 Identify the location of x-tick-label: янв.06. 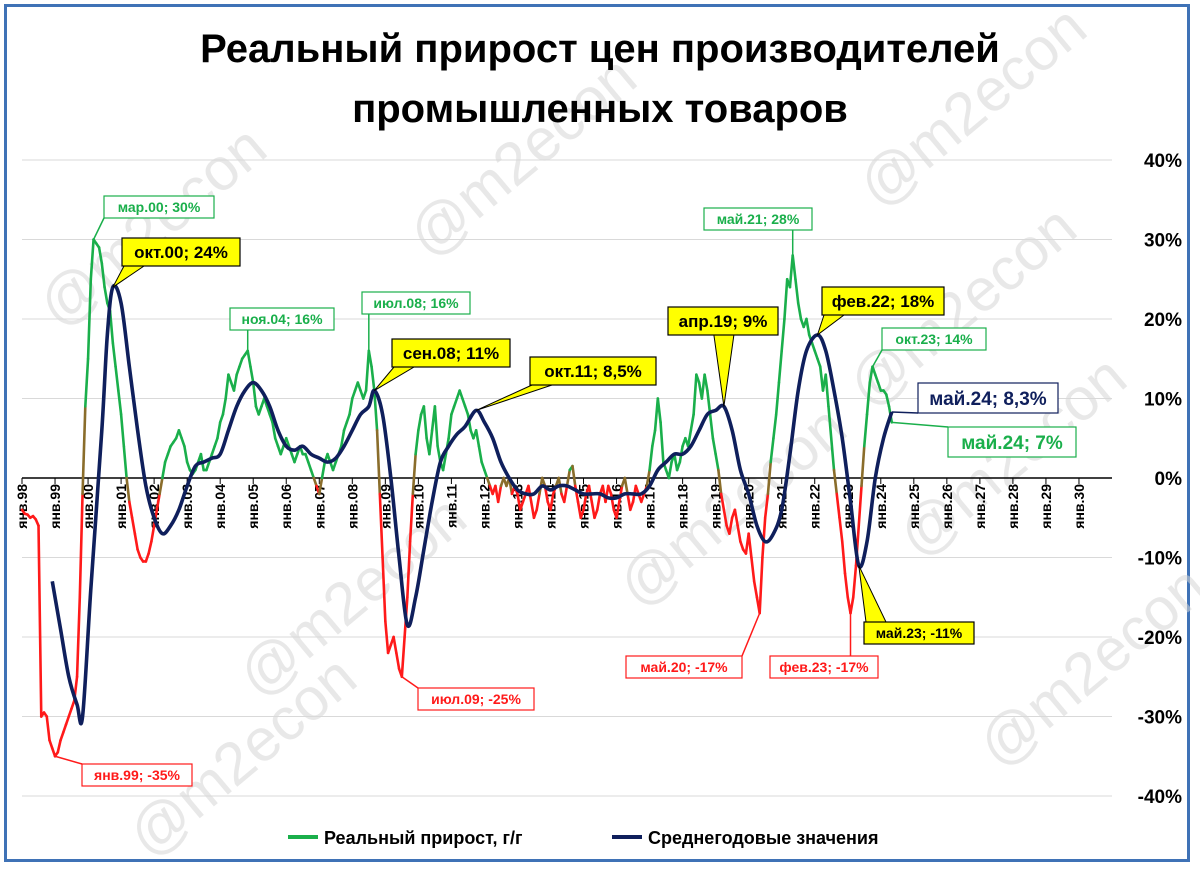
(286, 506).